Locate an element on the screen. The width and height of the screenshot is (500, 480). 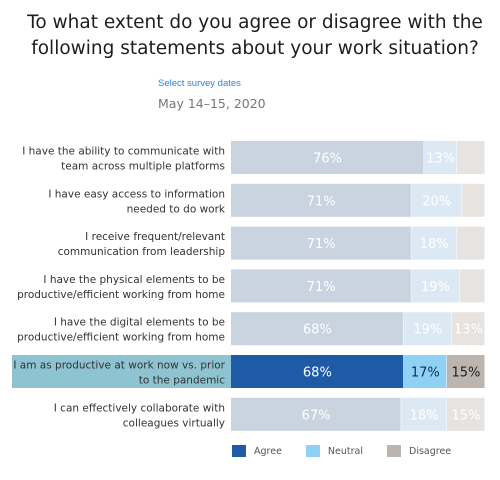
category-label-line: I have the digital elements to be is located at coordinates (139, 323).